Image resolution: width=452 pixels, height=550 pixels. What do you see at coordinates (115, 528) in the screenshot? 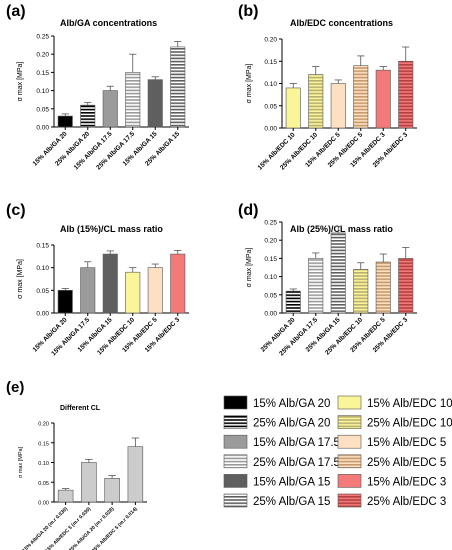
I see `x-tick-label: 25% Alb/EDC 5 (m.r 0.014)` at bounding box center [115, 528].